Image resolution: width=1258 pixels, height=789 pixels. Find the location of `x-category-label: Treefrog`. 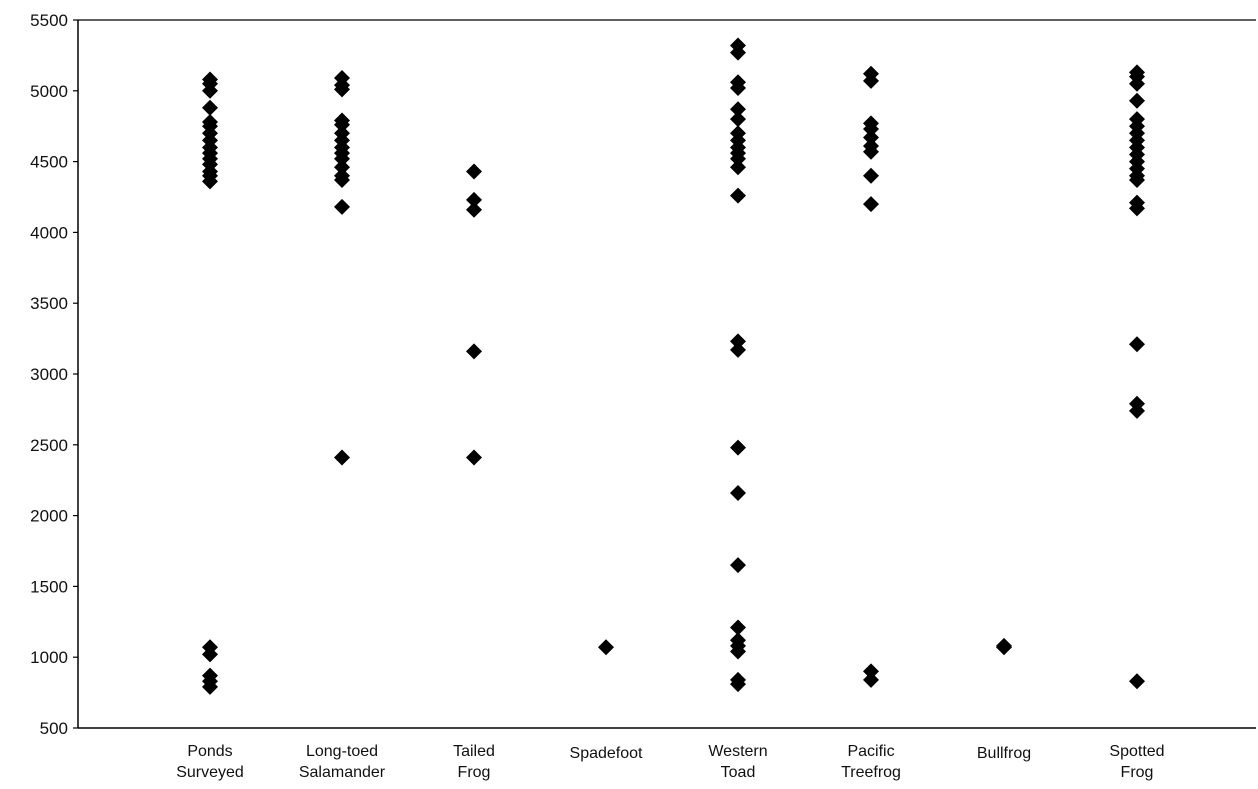

x-category-label: Treefrog is located at coordinates (871, 772).